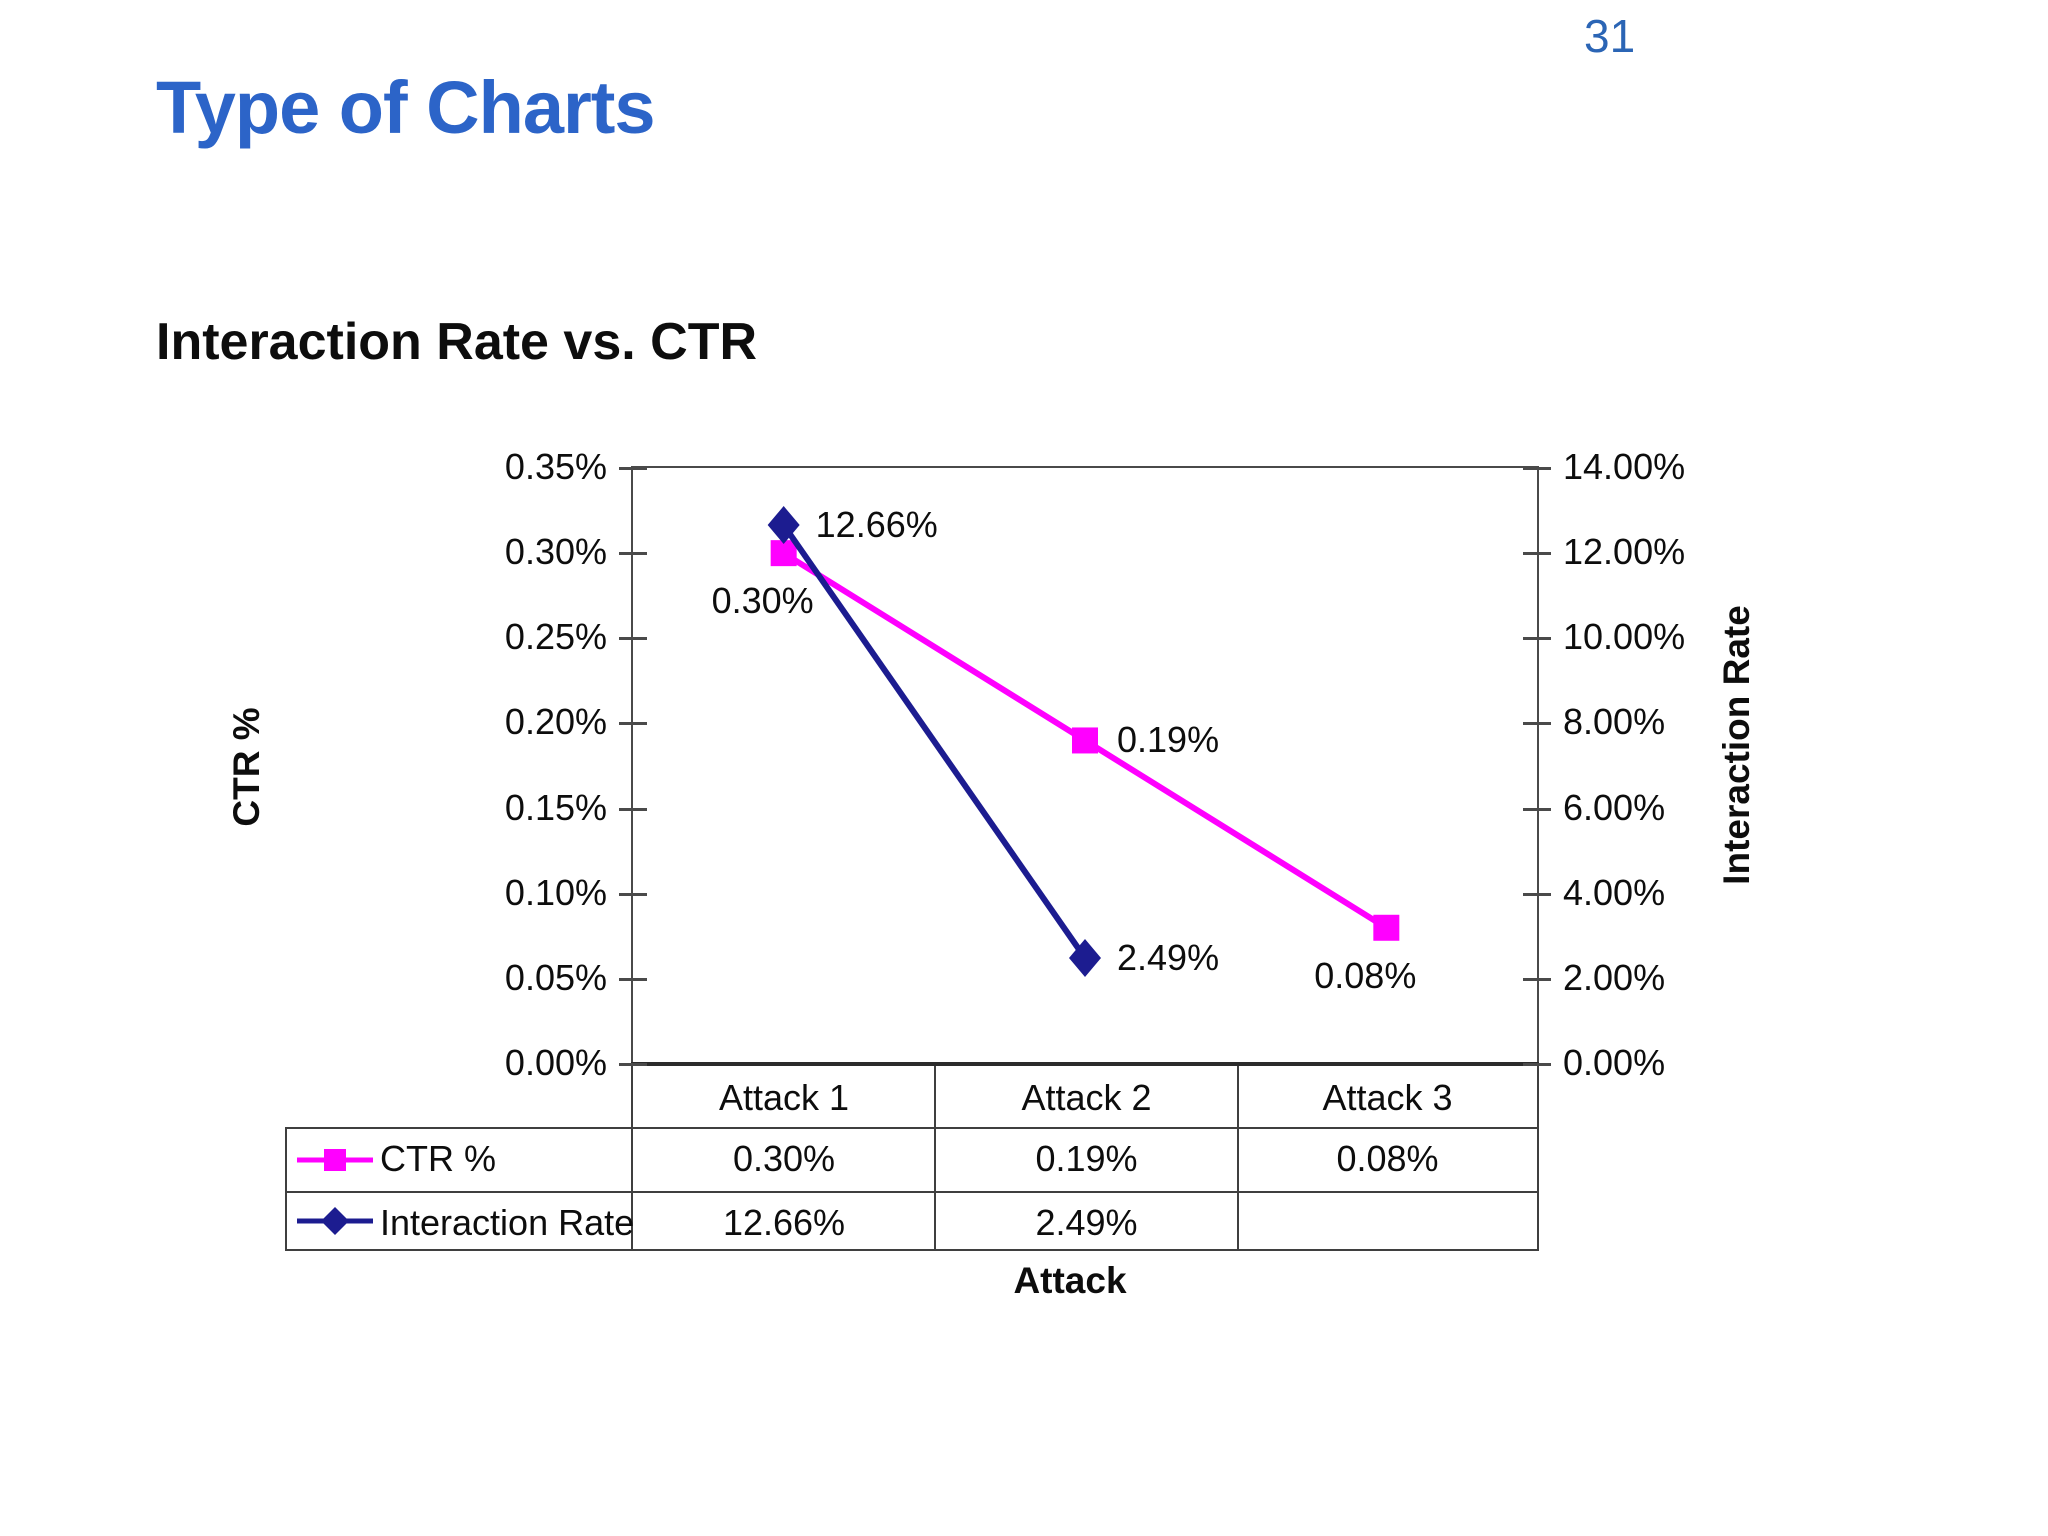 The width and height of the screenshot is (2048, 1536). I want to click on page-number: 31, so click(1610, 36).